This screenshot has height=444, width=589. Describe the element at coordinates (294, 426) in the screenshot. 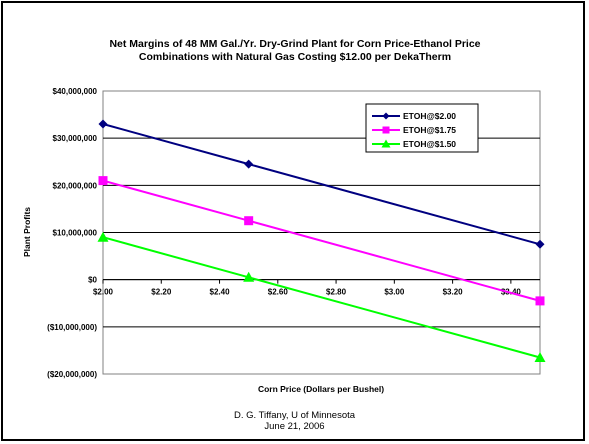

I see `footer-date: June 21, 2006` at that location.